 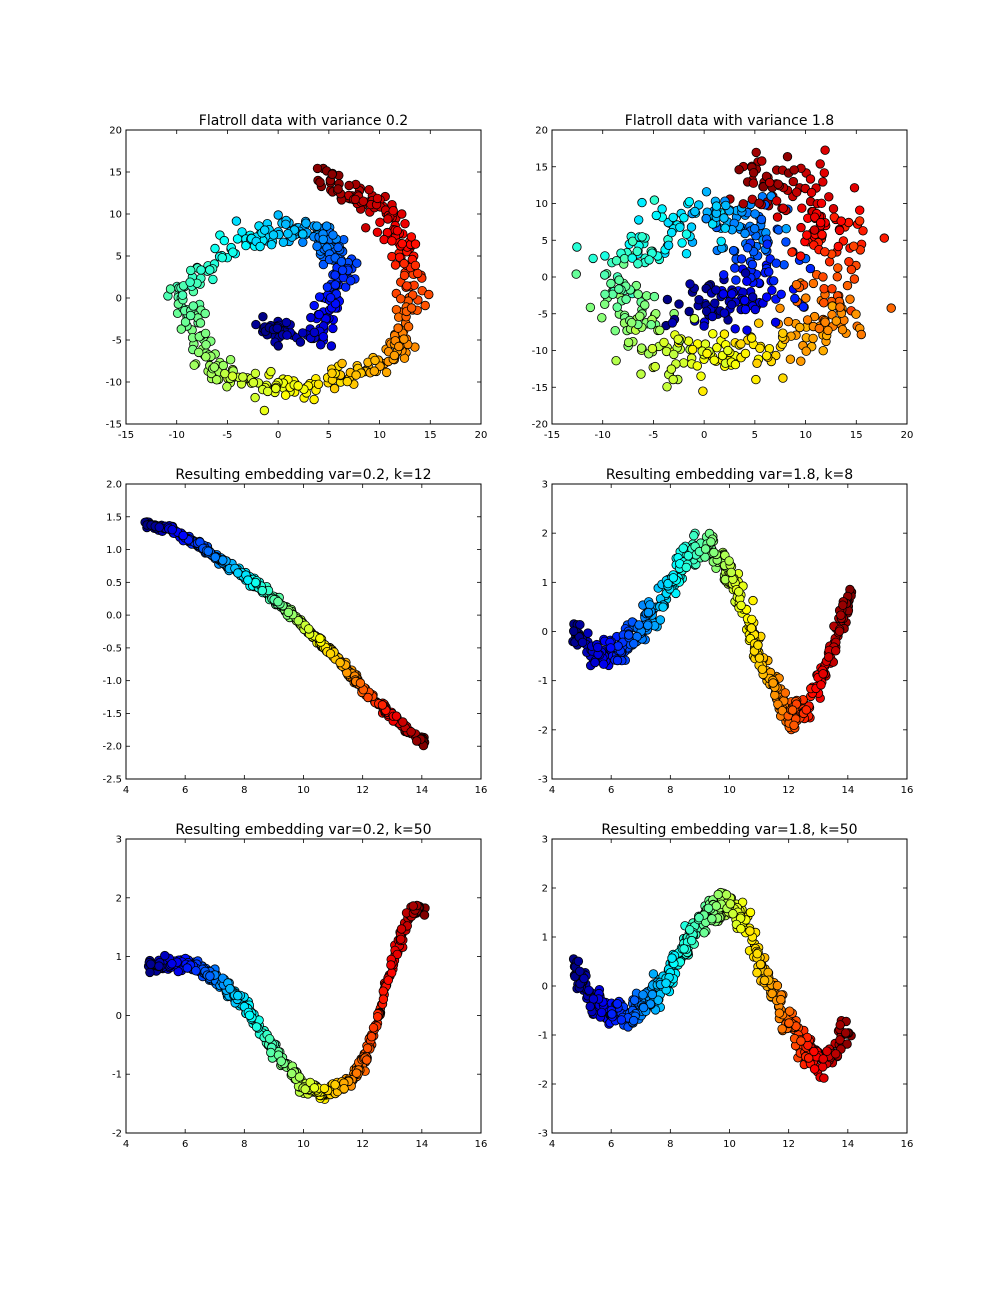 I want to click on y-tick-label: 3, so click(x=545, y=840).